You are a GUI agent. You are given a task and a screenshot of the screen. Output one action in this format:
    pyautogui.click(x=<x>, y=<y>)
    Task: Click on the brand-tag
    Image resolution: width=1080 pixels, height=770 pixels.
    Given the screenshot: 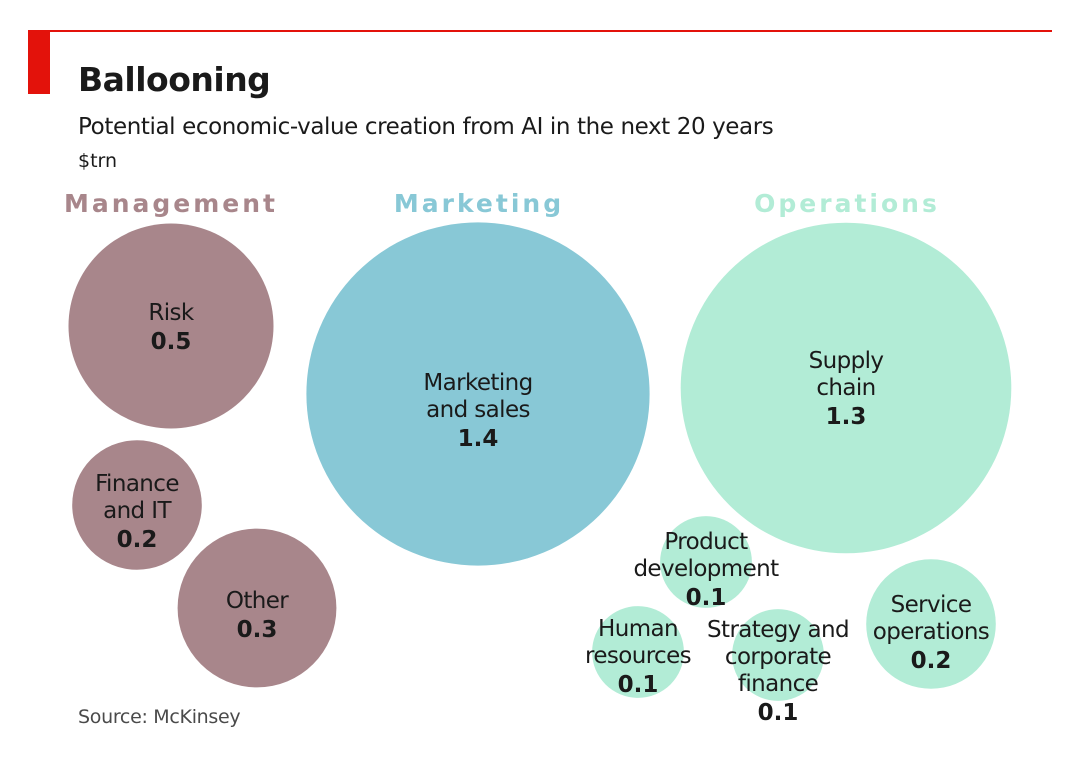 What is the action you would take?
    pyautogui.click(x=39, y=62)
    